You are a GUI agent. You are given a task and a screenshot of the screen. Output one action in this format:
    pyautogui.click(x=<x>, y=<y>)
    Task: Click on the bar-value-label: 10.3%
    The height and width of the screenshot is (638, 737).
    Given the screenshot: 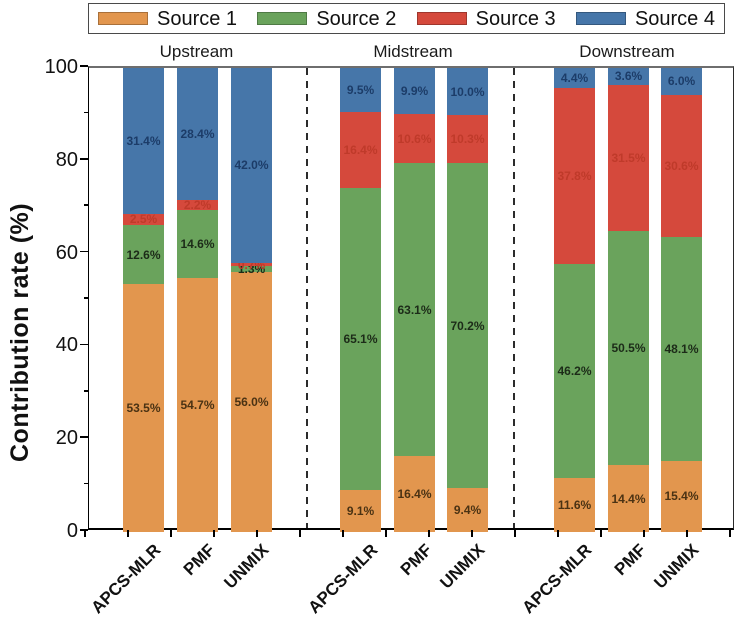 What is the action you would take?
    pyautogui.click(x=467, y=138)
    